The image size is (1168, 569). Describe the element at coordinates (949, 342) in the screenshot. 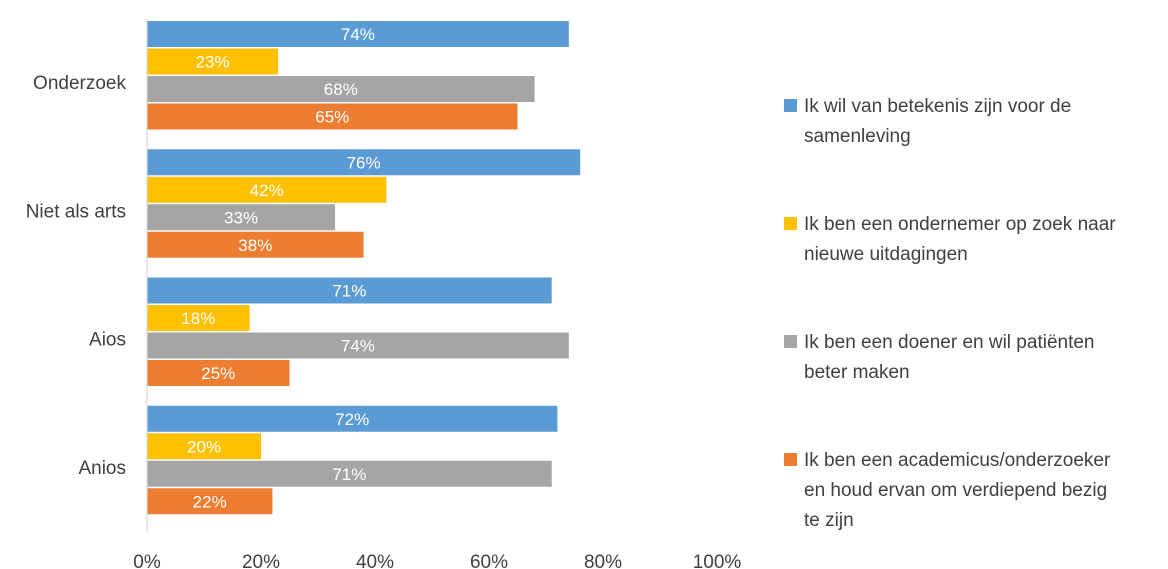

I see `legend-label-line: Ik ben een doener en wil patiënten` at that location.